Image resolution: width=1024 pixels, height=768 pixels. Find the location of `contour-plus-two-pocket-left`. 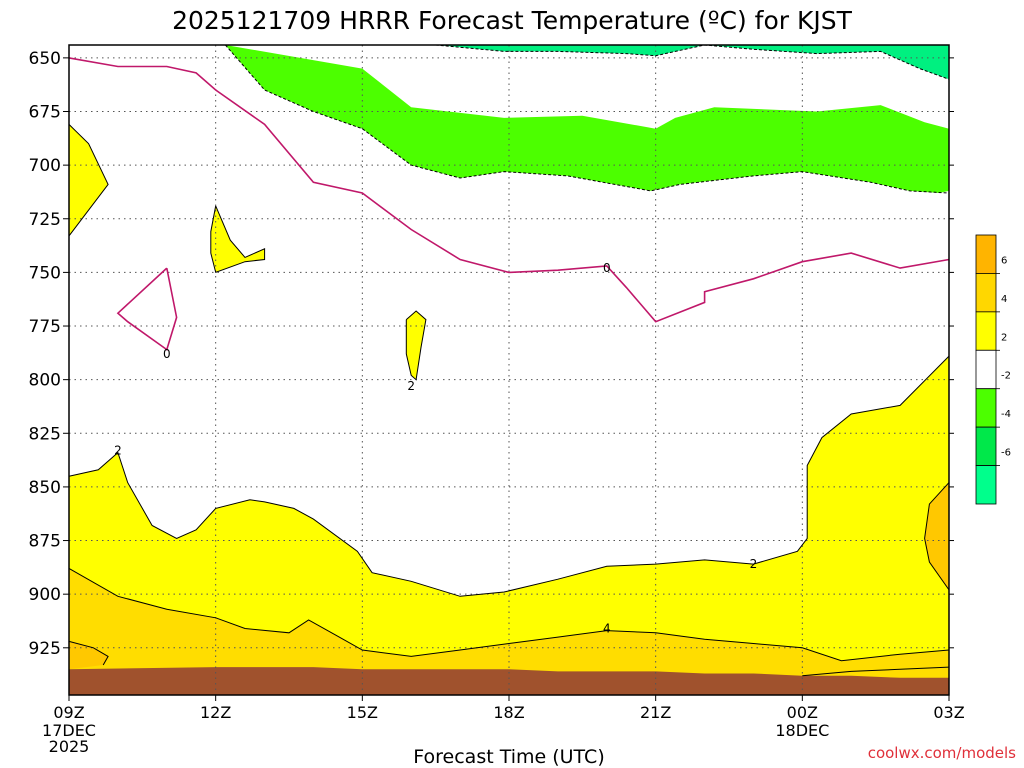

contour-plus-two-pocket-left is located at coordinates (88, 180).